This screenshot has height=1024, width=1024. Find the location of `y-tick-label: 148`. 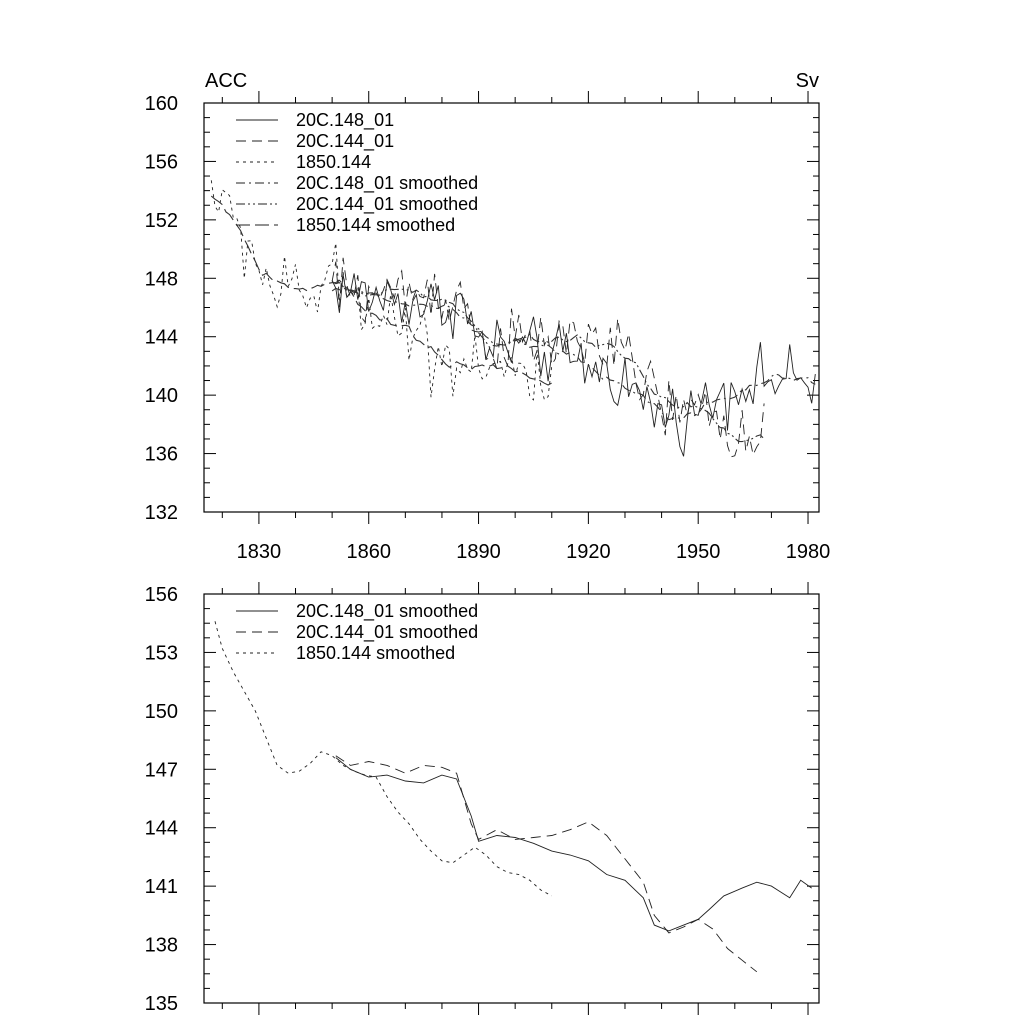

y-tick-label: 148 is located at coordinates (161, 279).